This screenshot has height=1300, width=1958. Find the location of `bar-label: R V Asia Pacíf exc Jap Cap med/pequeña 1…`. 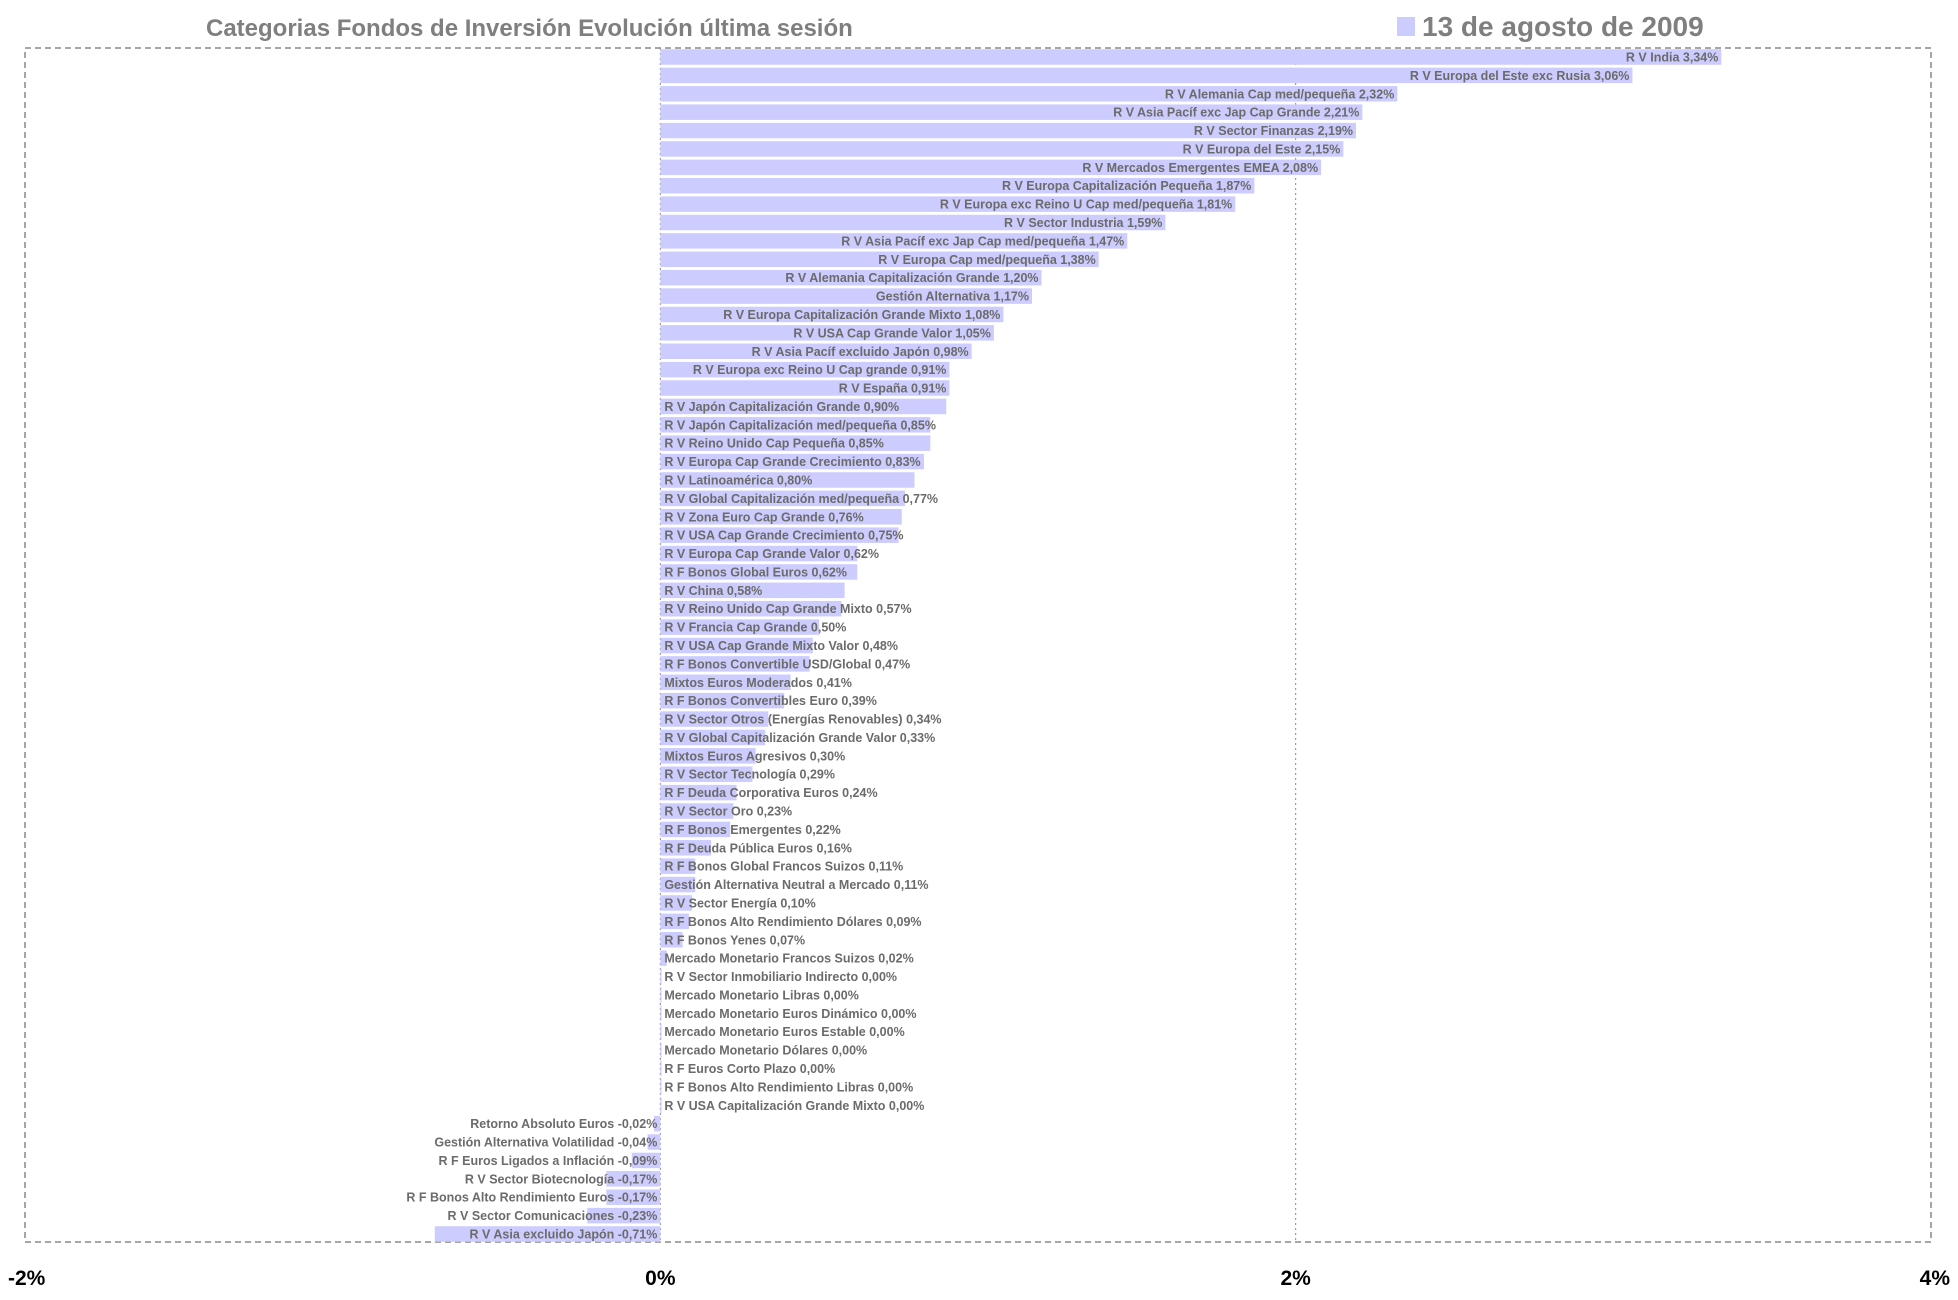

bar-label: R V Asia Pacíf exc Jap Cap med/pequeña 1… is located at coordinates (982, 241).